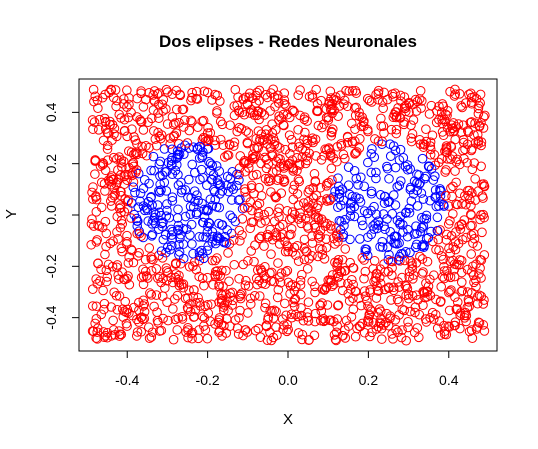 This screenshot has height=449, width=538. I want to click on x-tick-label: -0.4, so click(127, 380).